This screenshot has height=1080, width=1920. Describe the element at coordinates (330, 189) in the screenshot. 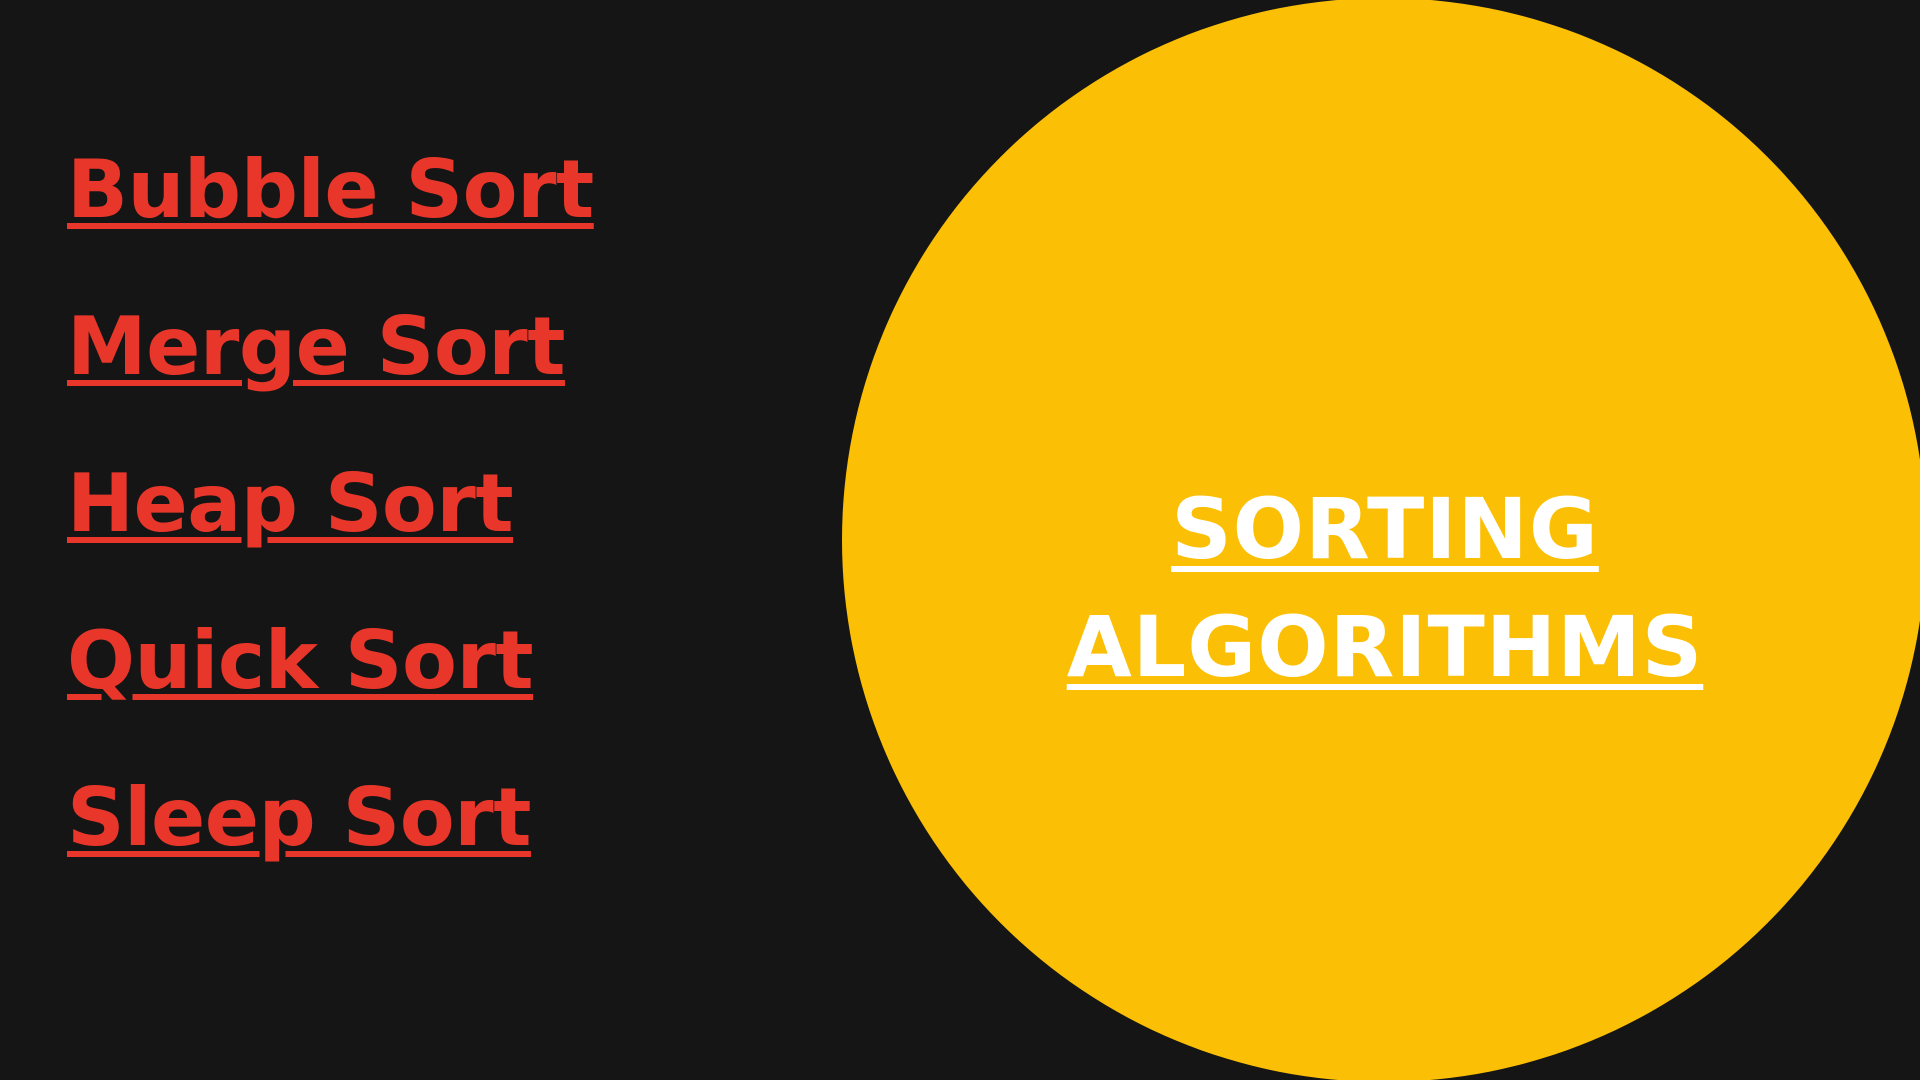

I see `link-bubble-sort: Bubble Sort` at that location.